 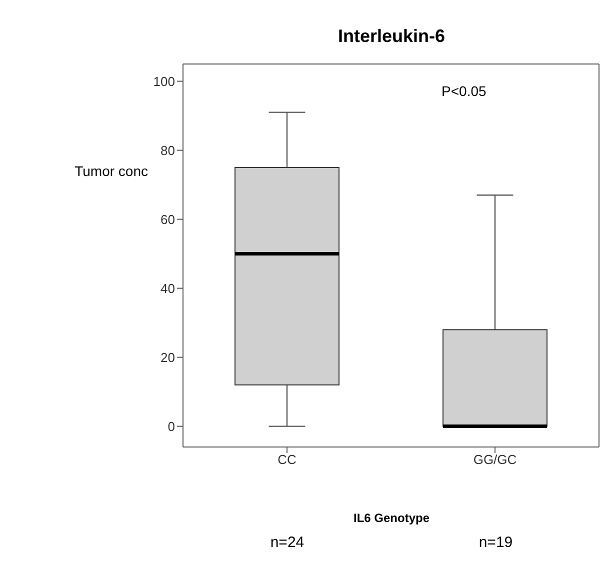 What do you see at coordinates (167, 150) in the screenshot?
I see `y-tick-label: 80` at bounding box center [167, 150].